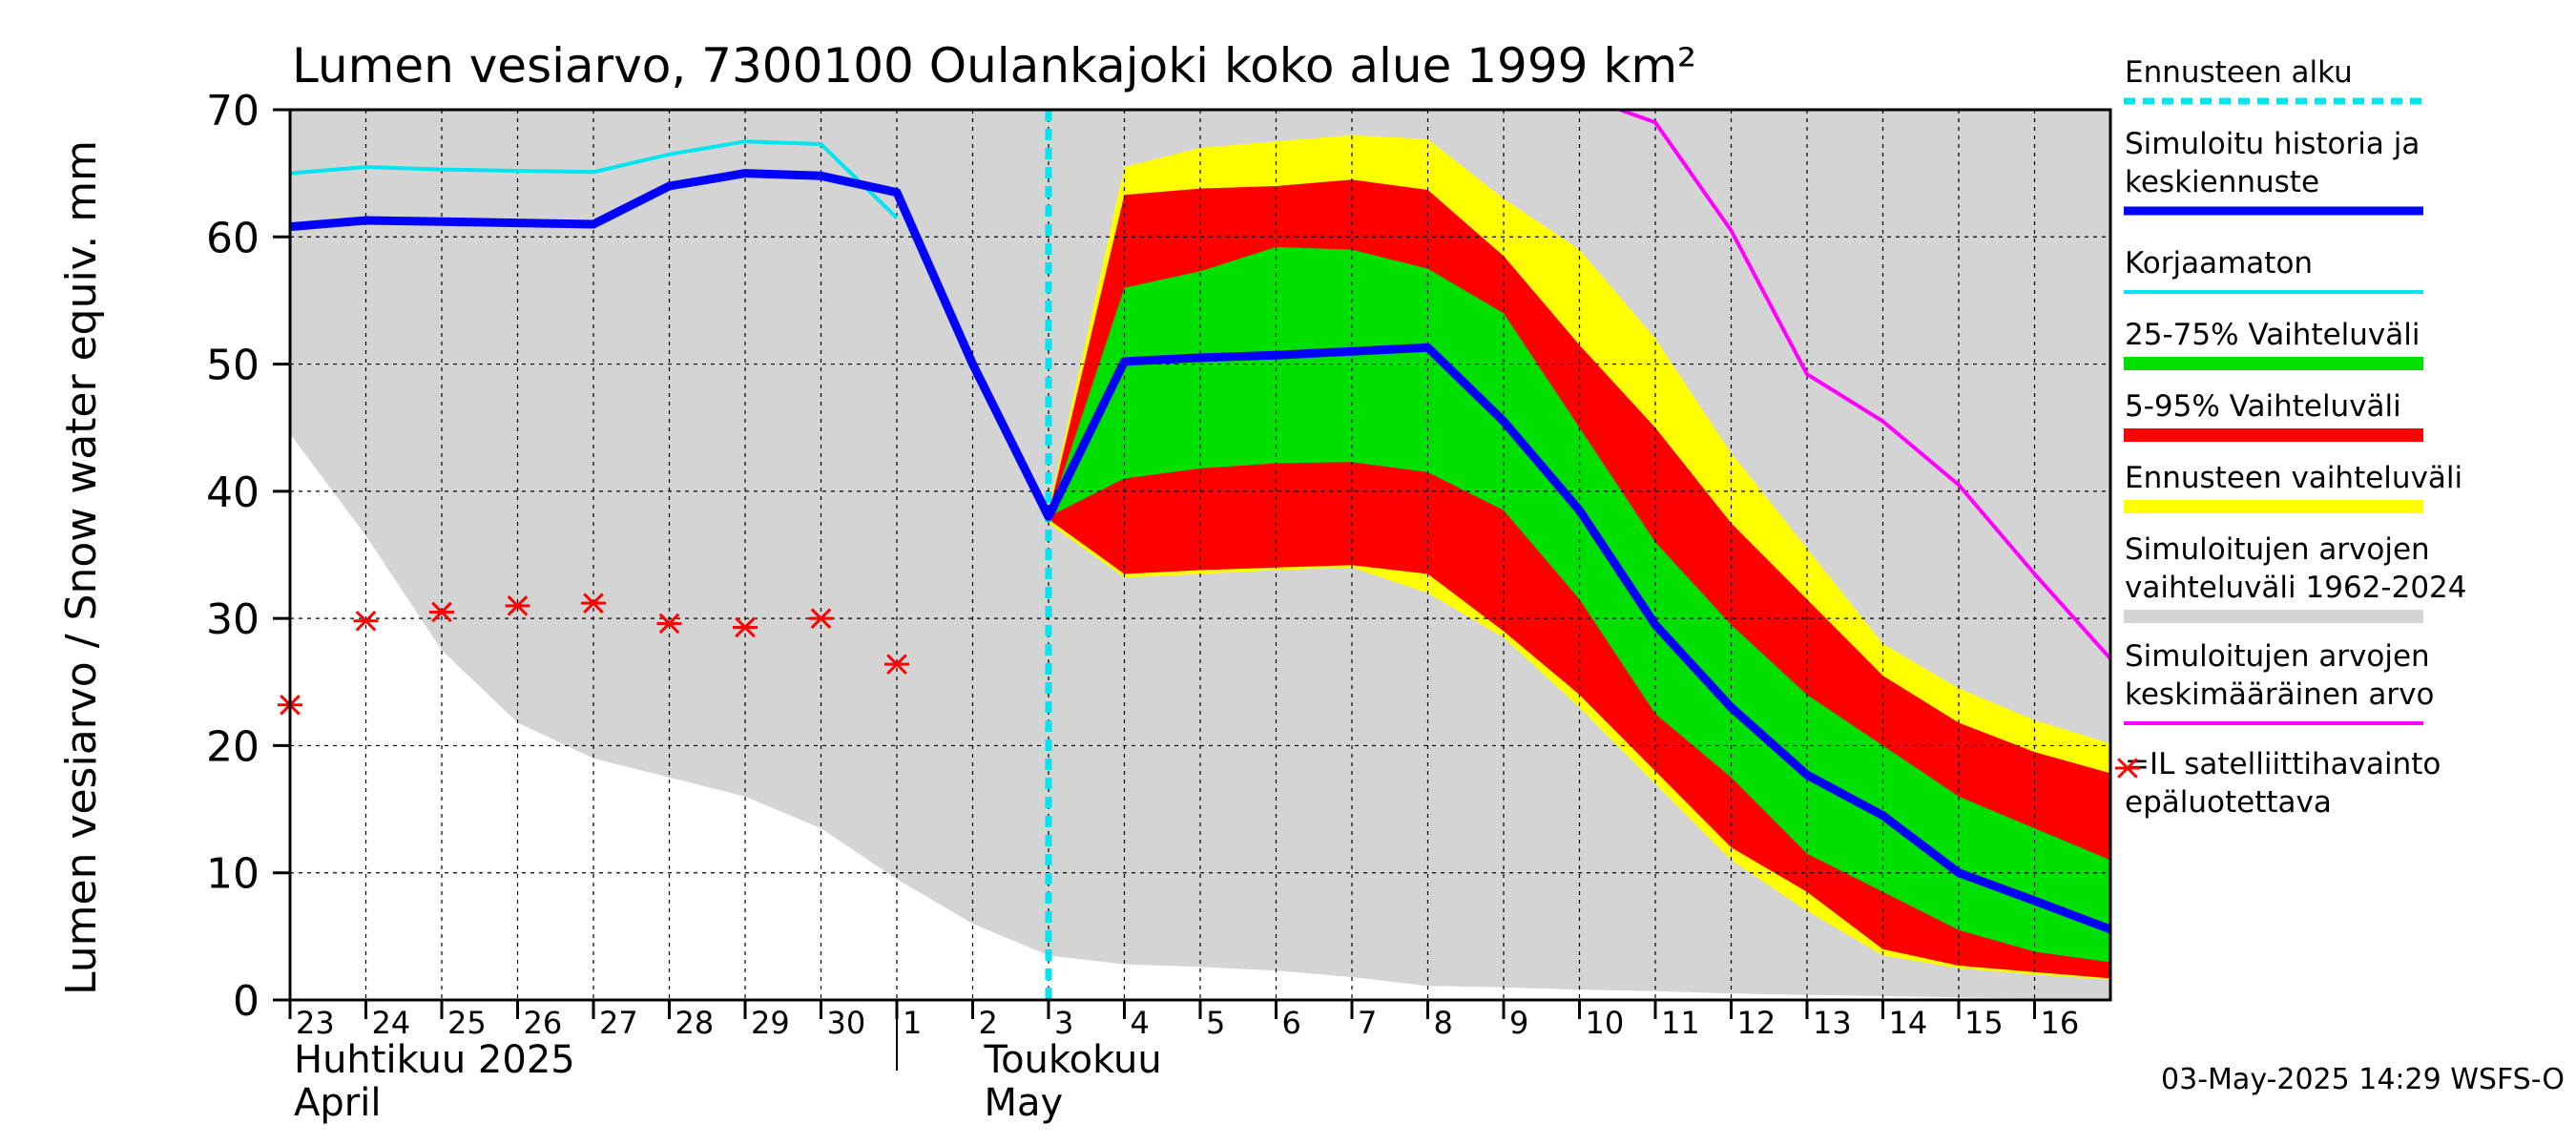 The width and height of the screenshot is (2576, 1145). Describe the element at coordinates (2228, 802) in the screenshot. I see `legend-text-8-1: epäluotettava` at that location.